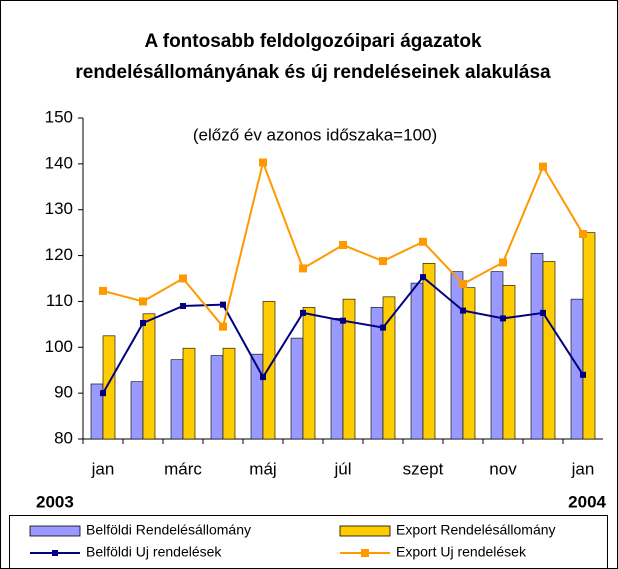 This screenshot has height=569, width=618. What do you see at coordinates (154, 552) in the screenshot?
I see `legend-label: Belföldi Uj rendelések` at bounding box center [154, 552].